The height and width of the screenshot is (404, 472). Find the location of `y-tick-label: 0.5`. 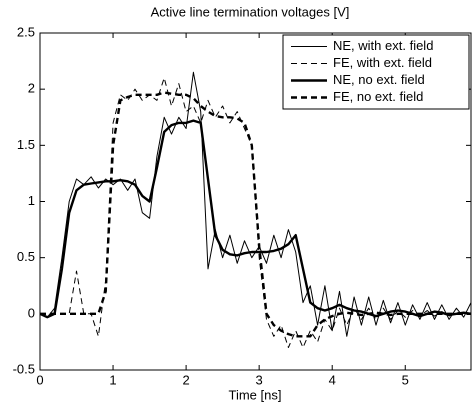

y-tick-label: 0.5 is located at coordinates (26, 256).